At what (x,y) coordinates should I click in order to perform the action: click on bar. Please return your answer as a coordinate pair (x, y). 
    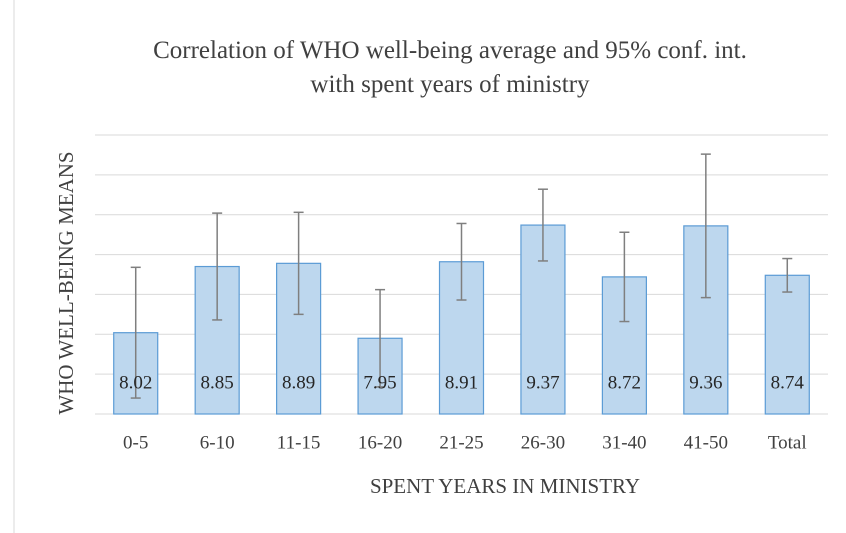
    Looking at the image, I should click on (787, 344).